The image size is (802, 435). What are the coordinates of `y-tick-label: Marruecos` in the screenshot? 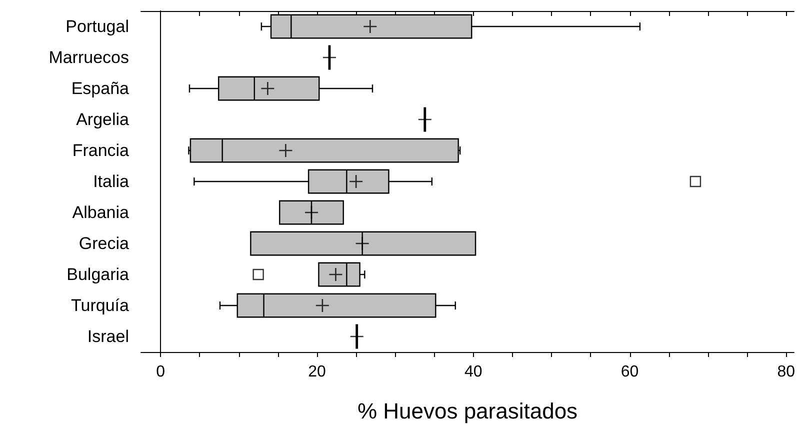 It's located at (88, 57).